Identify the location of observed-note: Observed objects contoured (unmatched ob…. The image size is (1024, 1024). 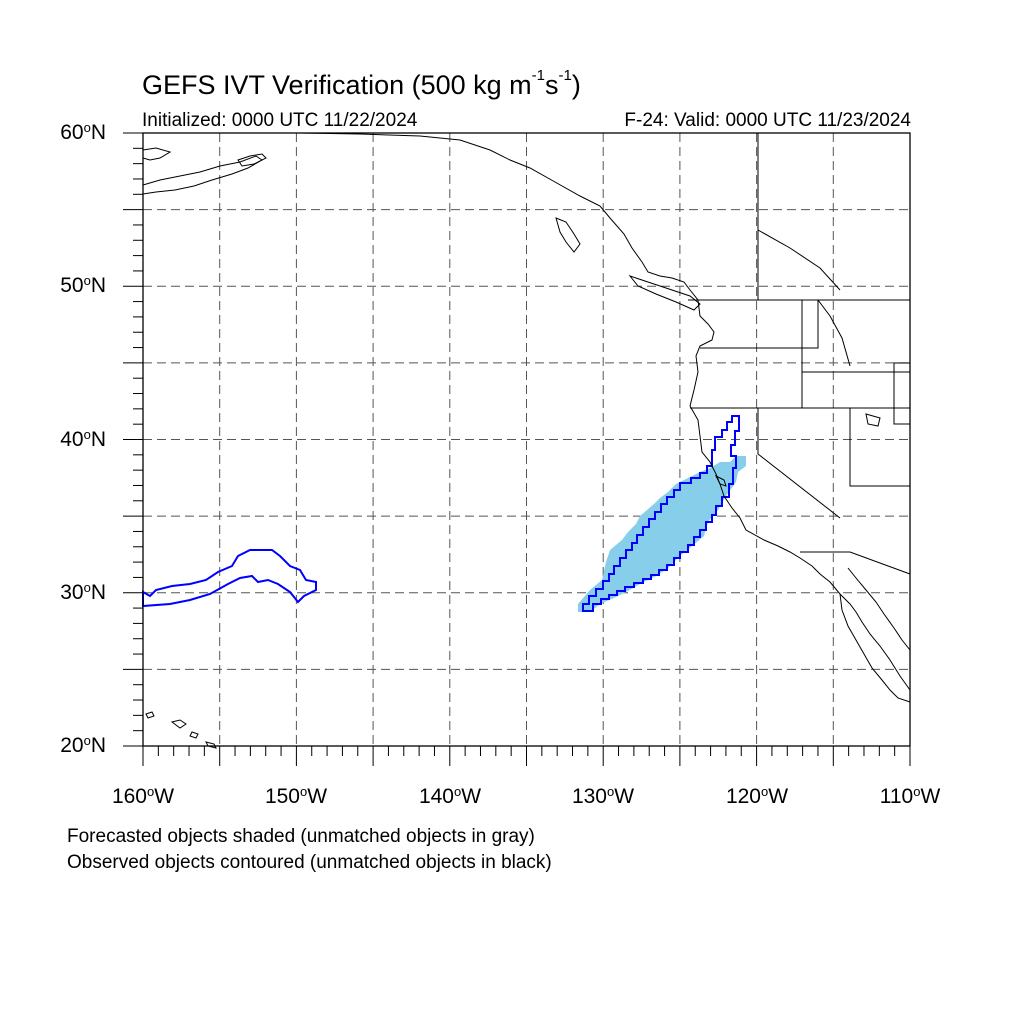
(309, 862).